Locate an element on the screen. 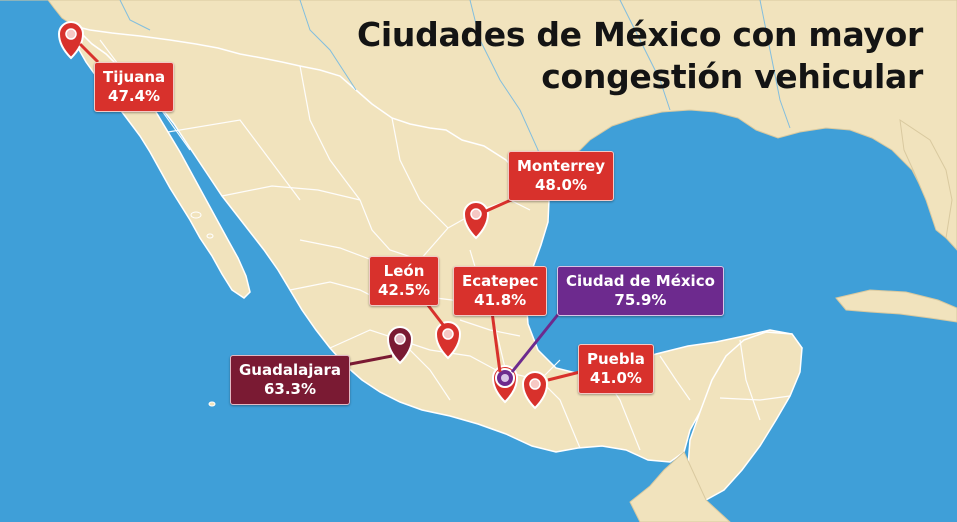 This screenshot has height=522, width=957. label-monterrey: Monterrey 48.0% is located at coordinates (561, 176).